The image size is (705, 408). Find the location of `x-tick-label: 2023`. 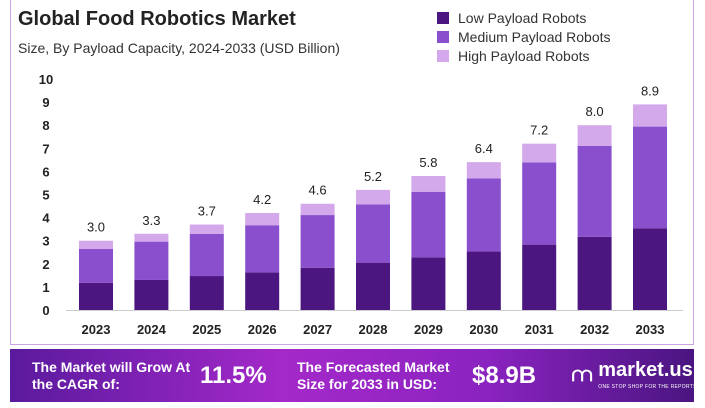

x-tick-label: 2023 is located at coordinates (96, 329).